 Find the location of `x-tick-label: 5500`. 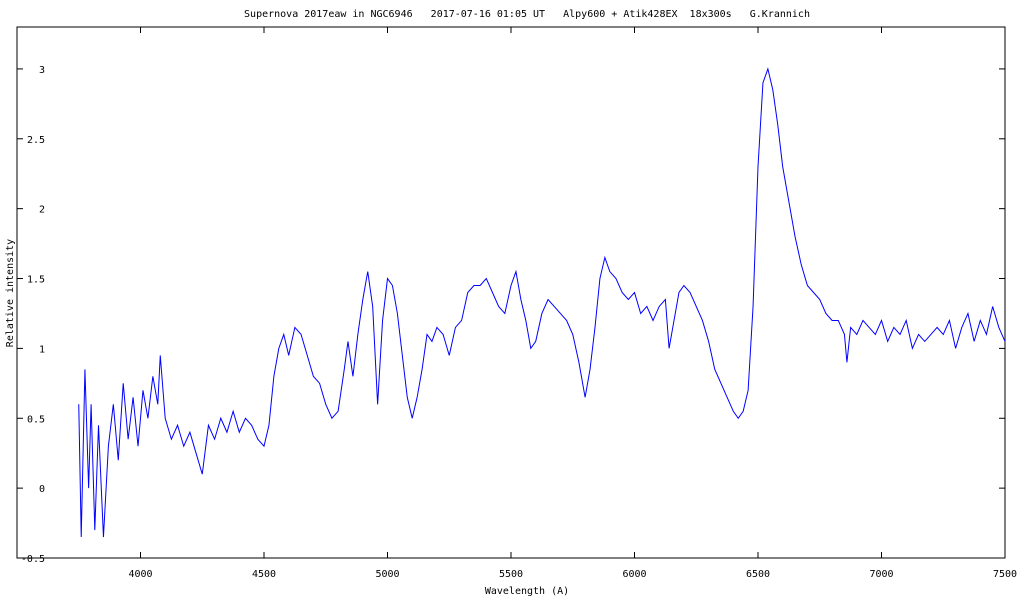

x-tick-label: 5500 is located at coordinates (511, 574).